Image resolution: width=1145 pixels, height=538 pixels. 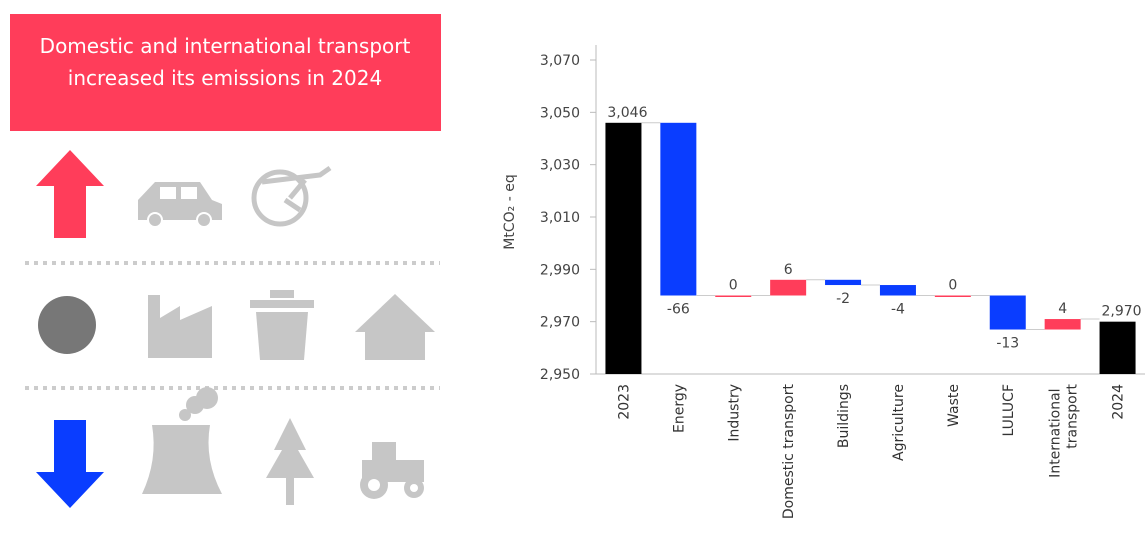 I want to click on house-icon, so click(x=395, y=327).